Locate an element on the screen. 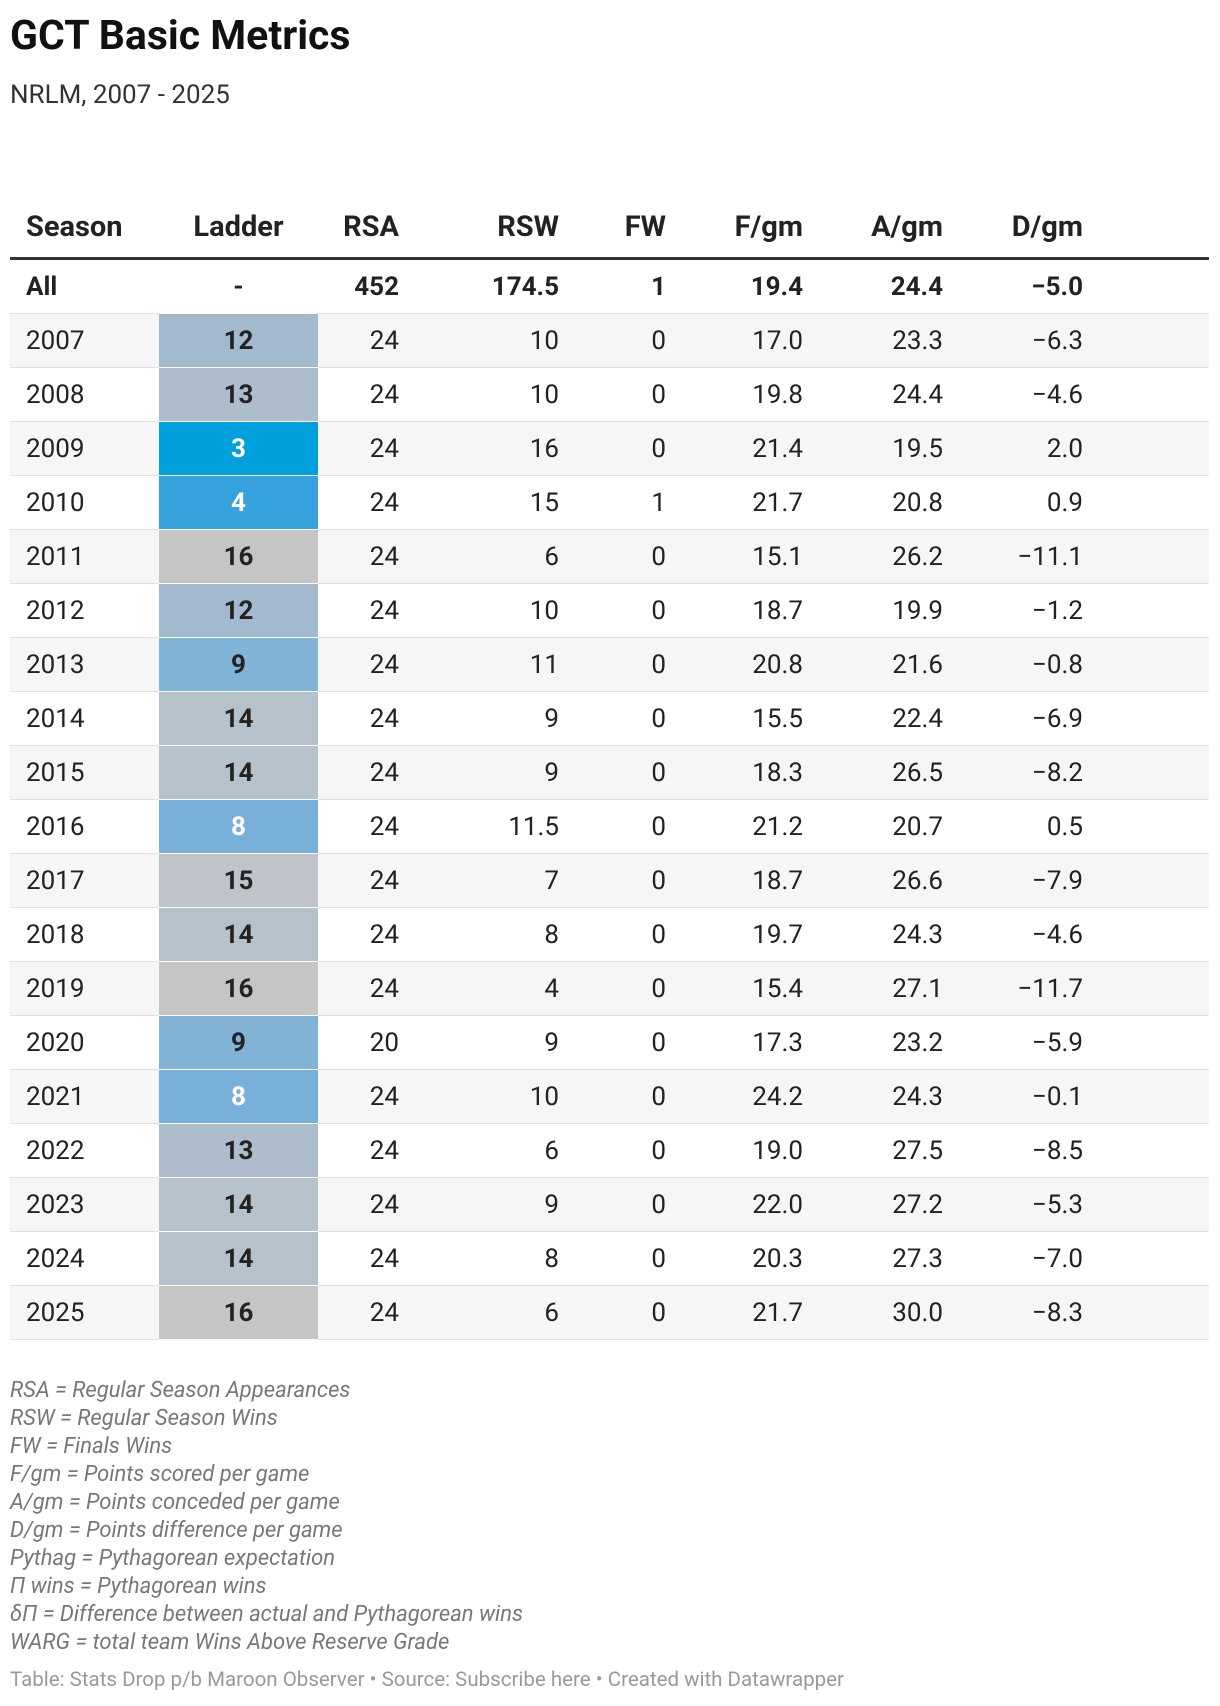 The image size is (1220, 1706). cell: 21.6 is located at coordinates (886, 664).